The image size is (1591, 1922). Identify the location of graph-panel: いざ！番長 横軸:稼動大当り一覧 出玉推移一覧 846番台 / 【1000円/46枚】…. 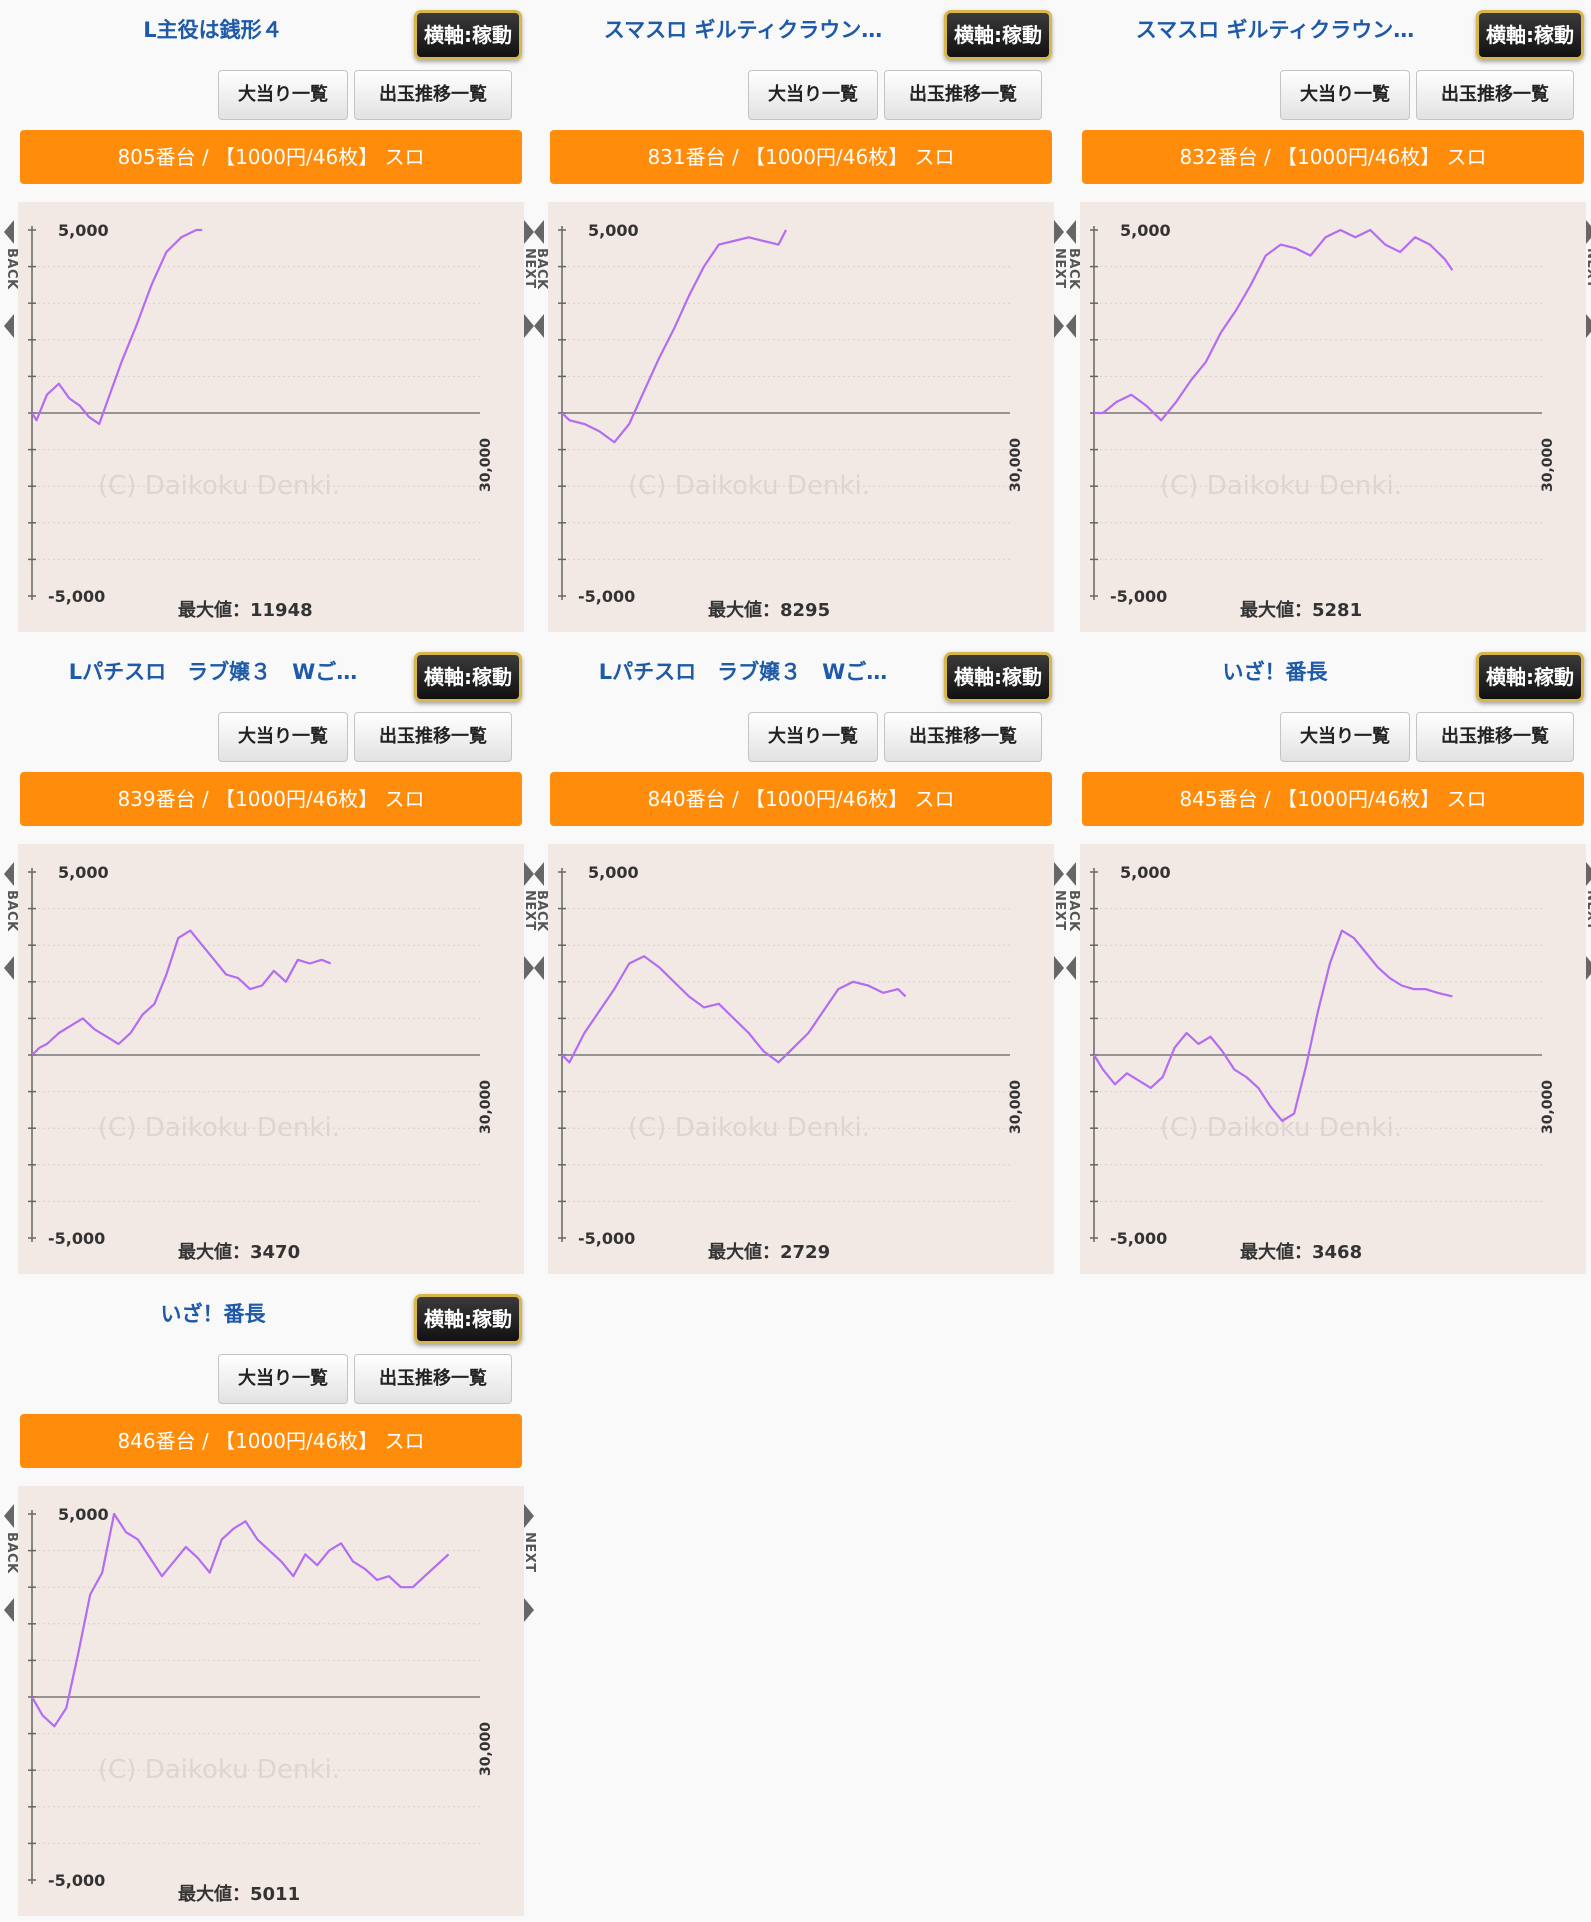
(270, 1604).